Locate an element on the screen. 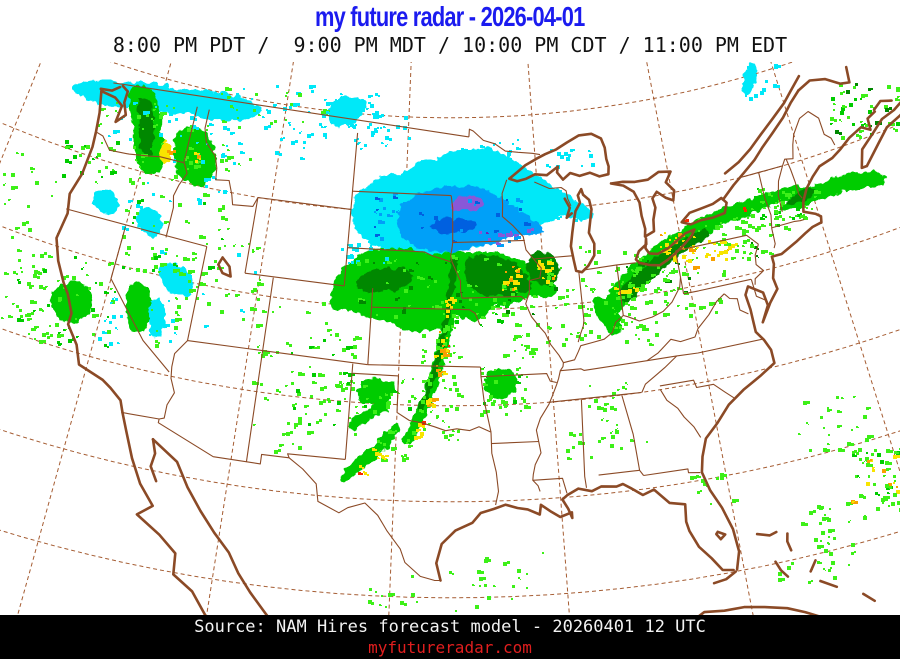 The image size is (900, 659). page-title: my future radar - 2026-04-01 is located at coordinates (450, 17).